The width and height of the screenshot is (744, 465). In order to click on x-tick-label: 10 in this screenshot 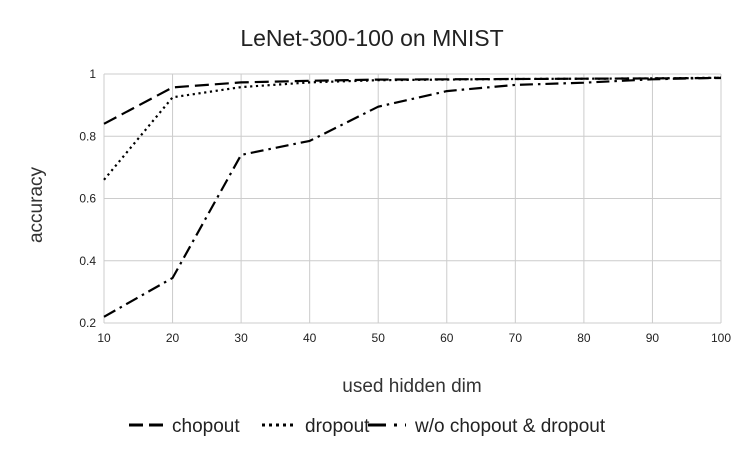, I will do `click(104, 338)`.